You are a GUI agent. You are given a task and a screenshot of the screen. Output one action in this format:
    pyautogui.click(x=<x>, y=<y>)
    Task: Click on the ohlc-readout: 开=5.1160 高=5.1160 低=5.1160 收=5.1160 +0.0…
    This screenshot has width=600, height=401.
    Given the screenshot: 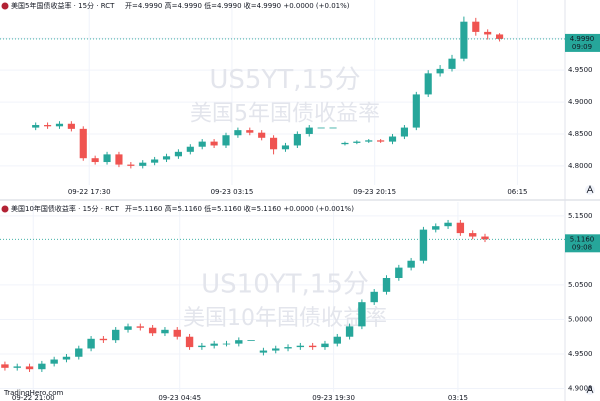 What is the action you would take?
    pyautogui.click(x=239, y=208)
    